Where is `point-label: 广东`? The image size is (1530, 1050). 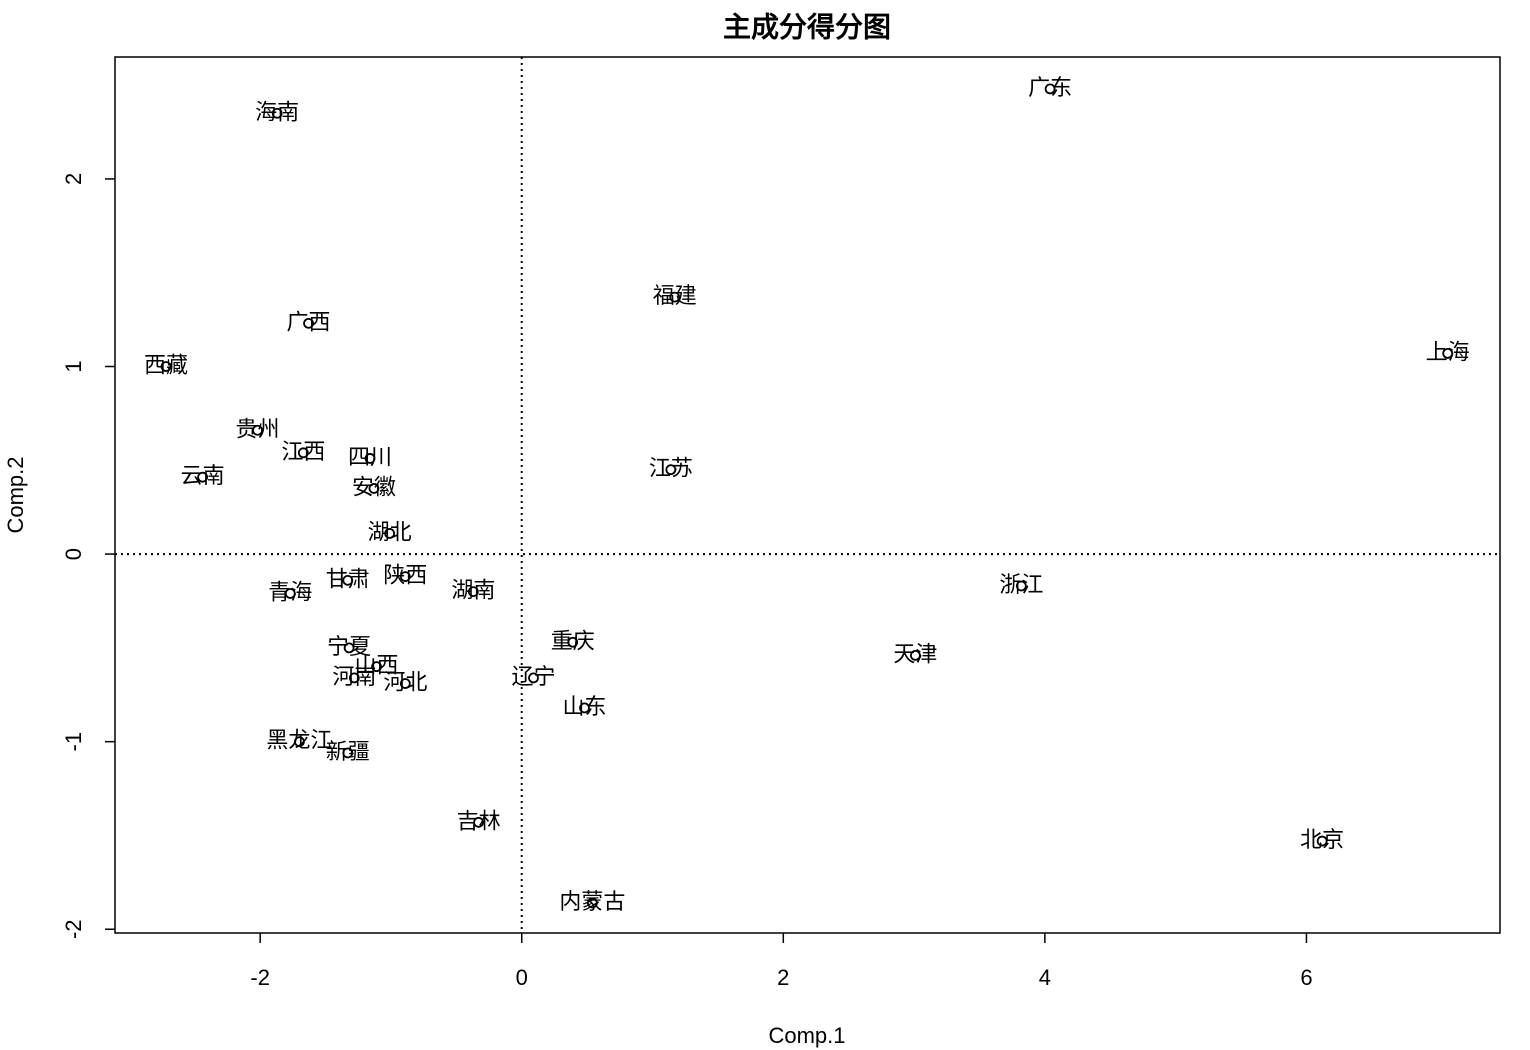
point-label: 广东 is located at coordinates (1050, 87).